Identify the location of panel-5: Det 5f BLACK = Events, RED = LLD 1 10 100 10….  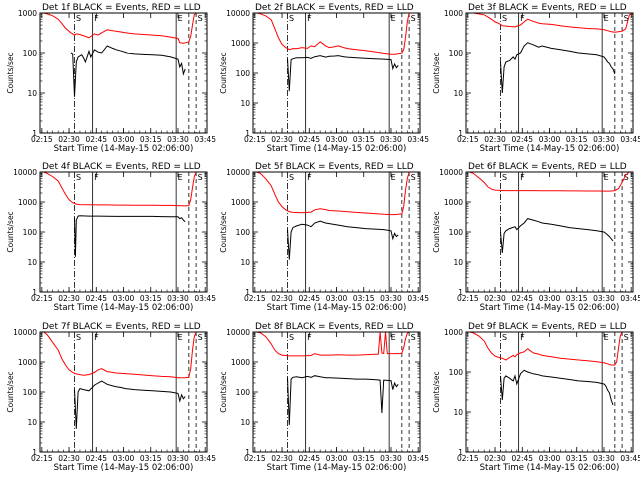
(324, 237).